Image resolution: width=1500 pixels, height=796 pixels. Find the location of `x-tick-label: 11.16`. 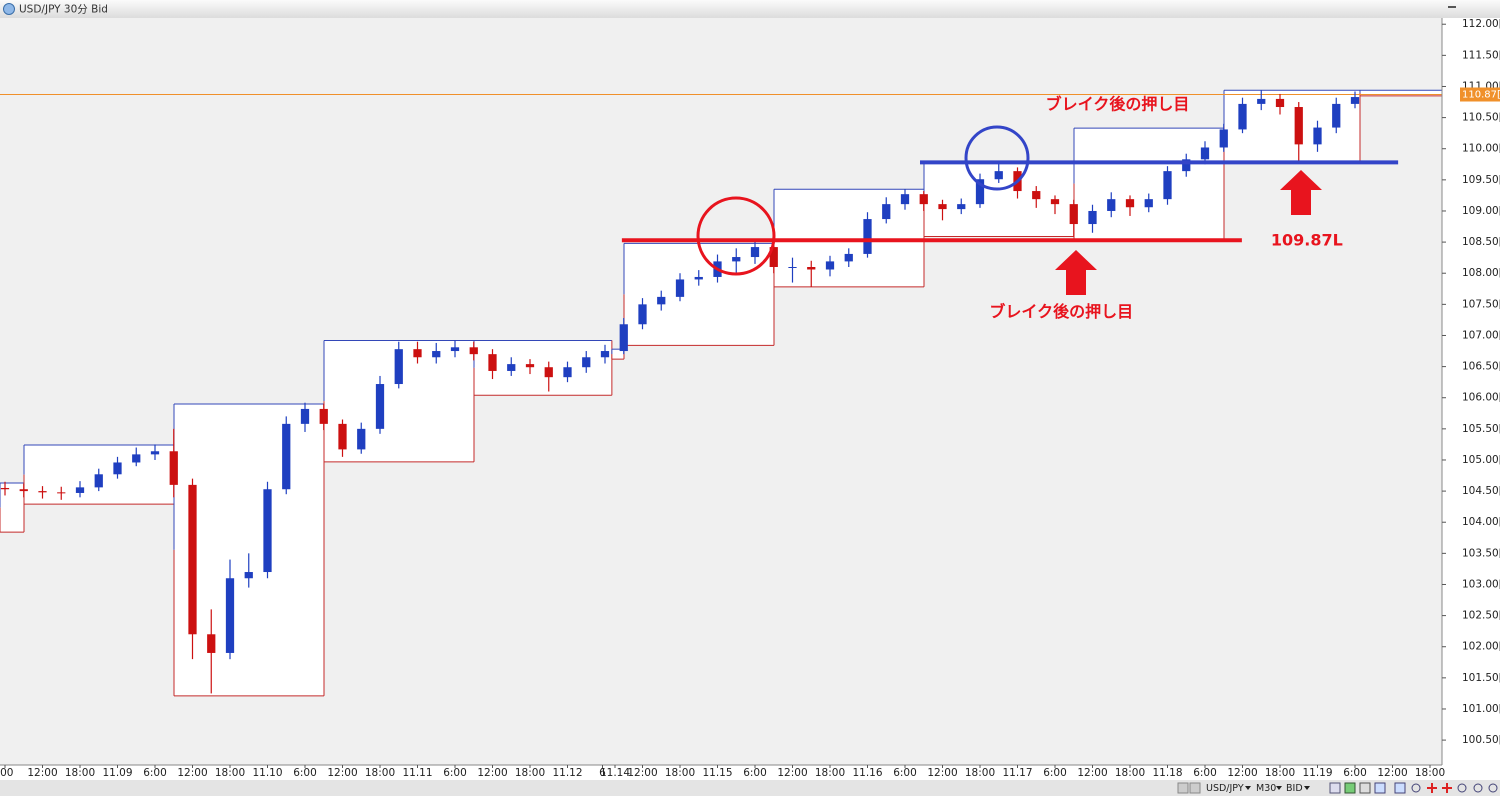

x-tick-label: 11.16 is located at coordinates (867, 773).